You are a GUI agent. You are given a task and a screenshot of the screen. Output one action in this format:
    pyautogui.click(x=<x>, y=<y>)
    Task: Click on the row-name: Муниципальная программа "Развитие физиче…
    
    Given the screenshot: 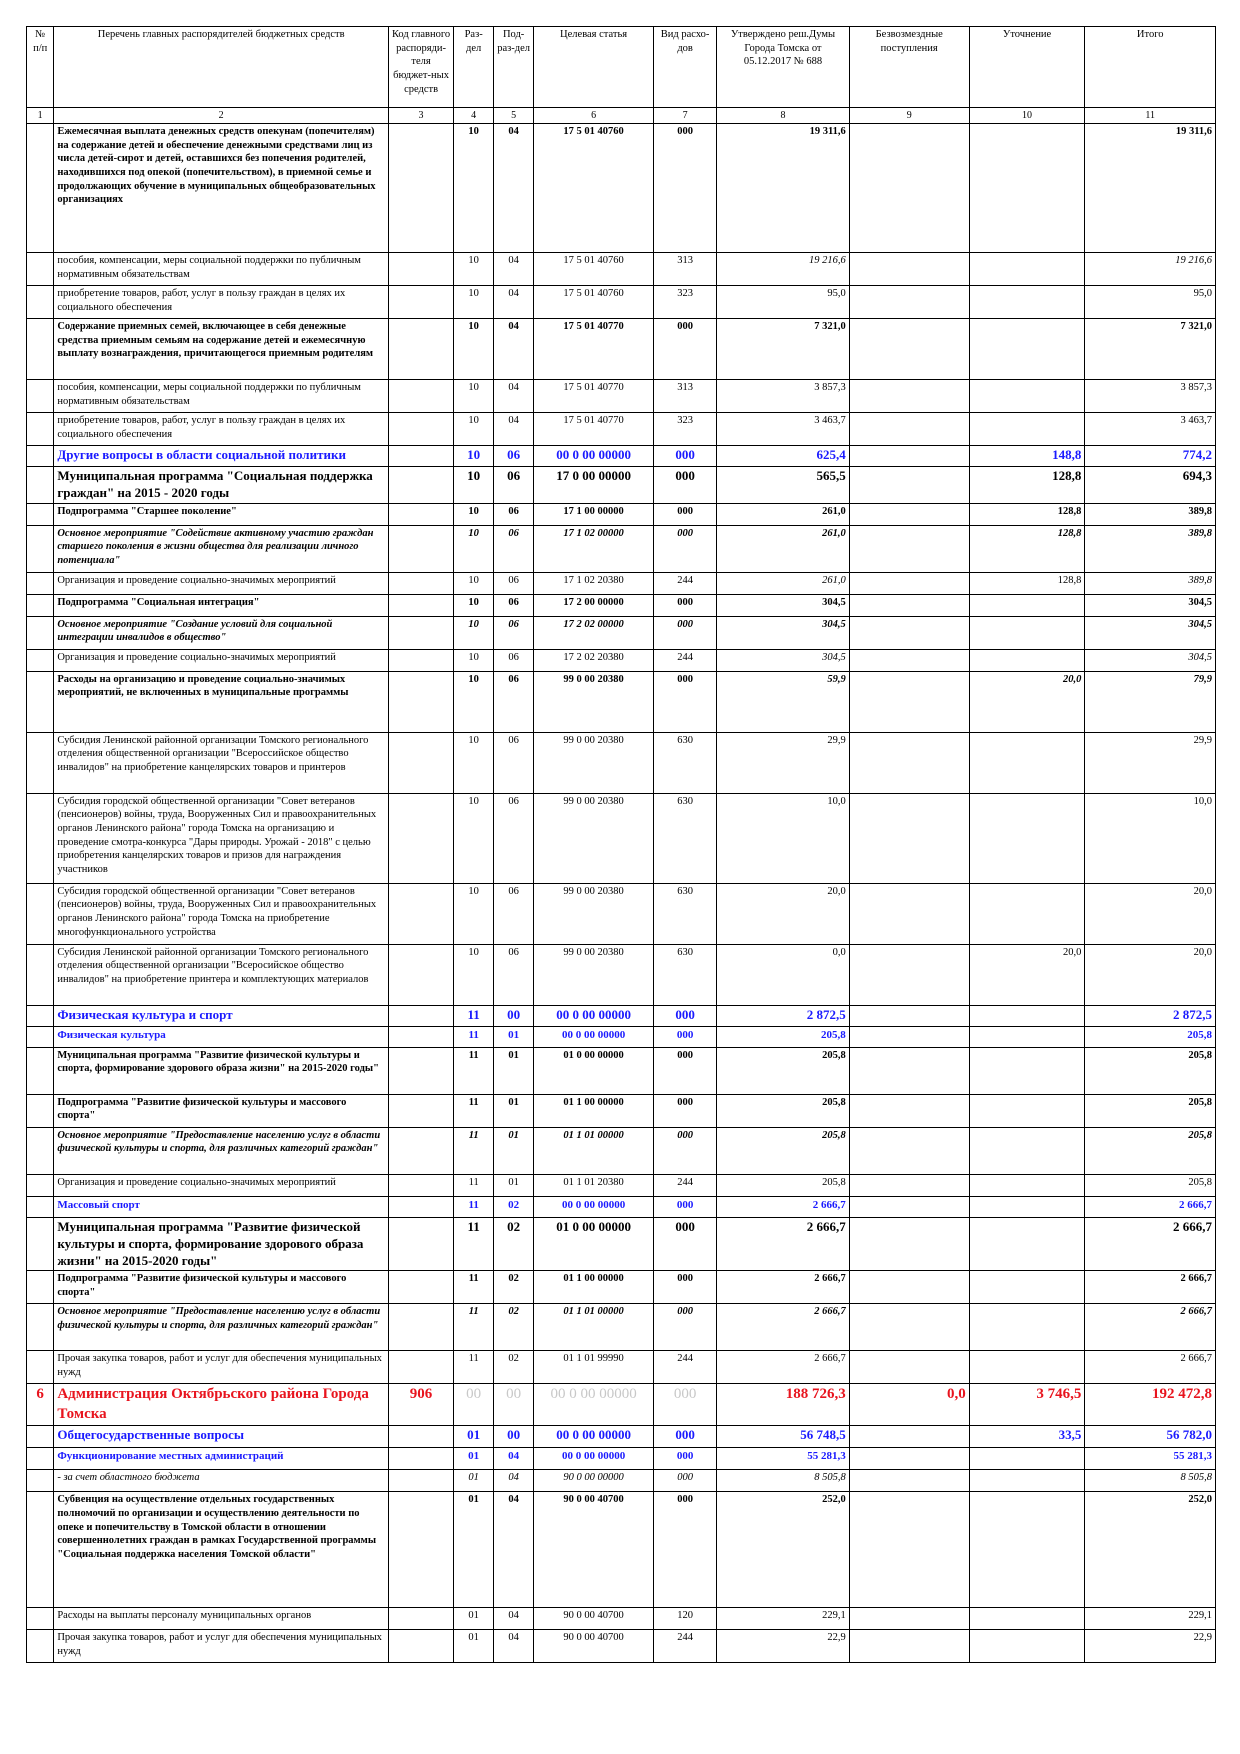 What is the action you would take?
    pyautogui.click(x=221, y=1244)
    